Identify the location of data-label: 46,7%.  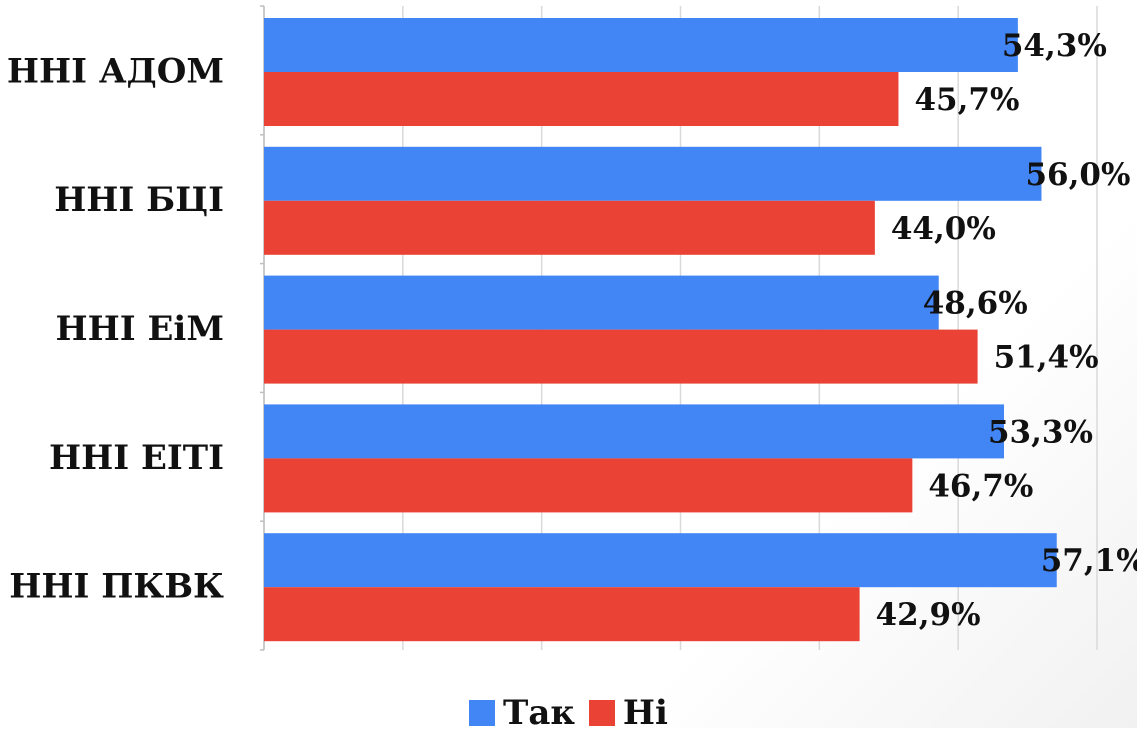
(980, 486).